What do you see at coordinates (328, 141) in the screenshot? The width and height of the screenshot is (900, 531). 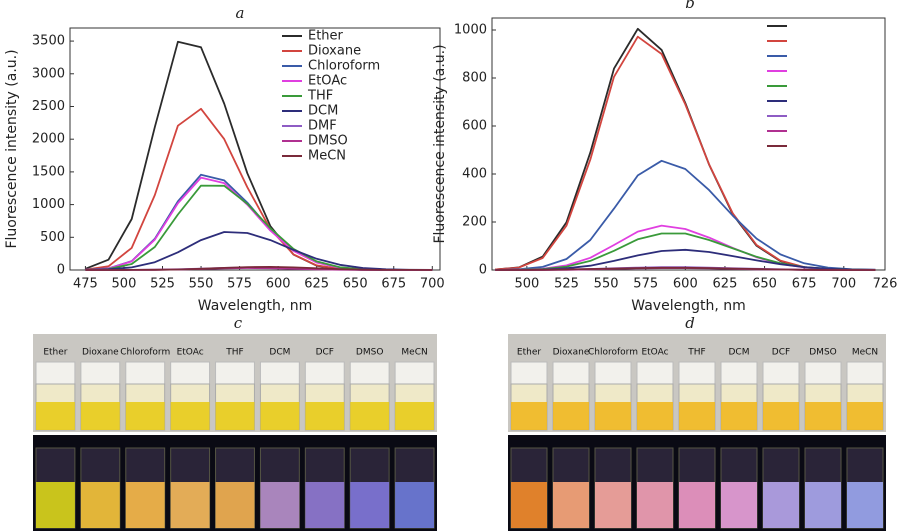 I see `legend-label: DMSO` at bounding box center [328, 141].